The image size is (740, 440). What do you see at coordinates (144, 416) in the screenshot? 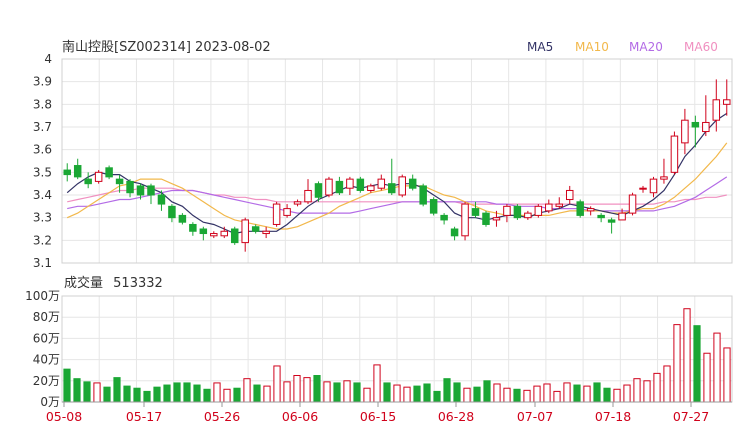
I see `x-tick-label: 05-17` at bounding box center [144, 416].